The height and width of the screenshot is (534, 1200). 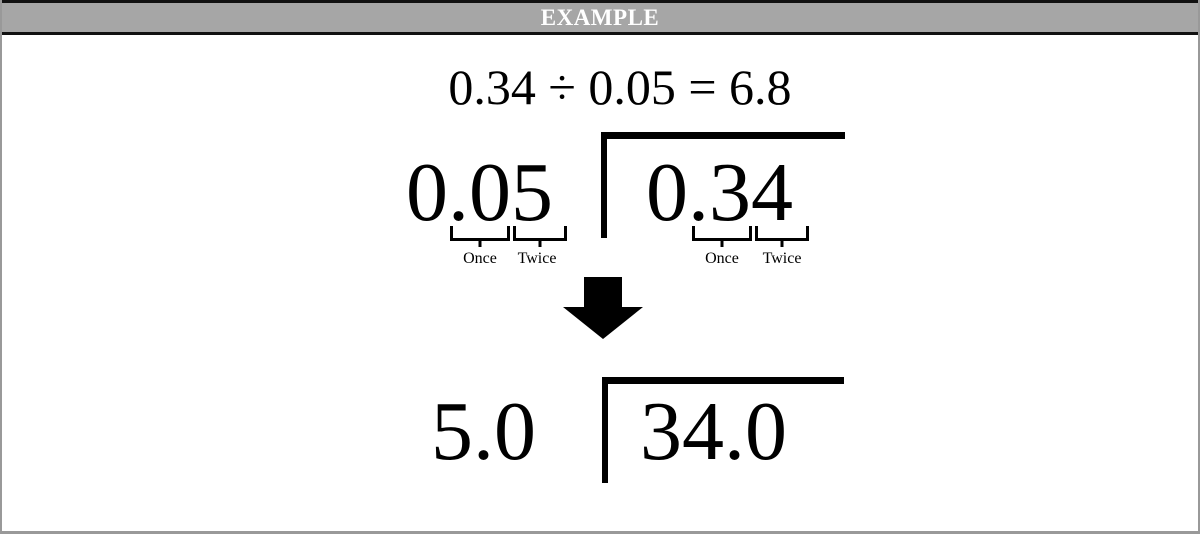 I want to click on divisor-brace-label-once: Once, so click(x=480, y=258).